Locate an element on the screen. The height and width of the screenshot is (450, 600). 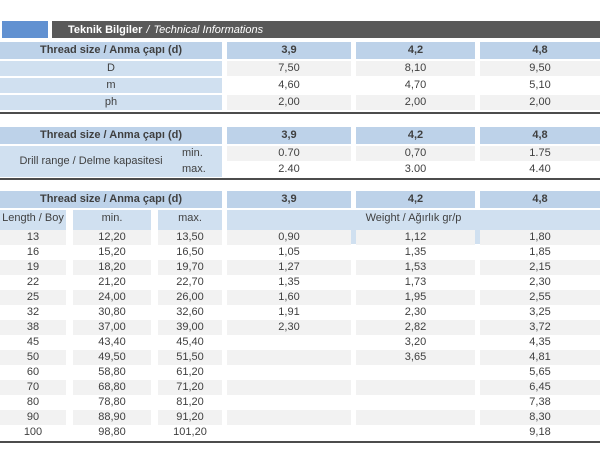
max-value: 32,60 is located at coordinates (190, 312).